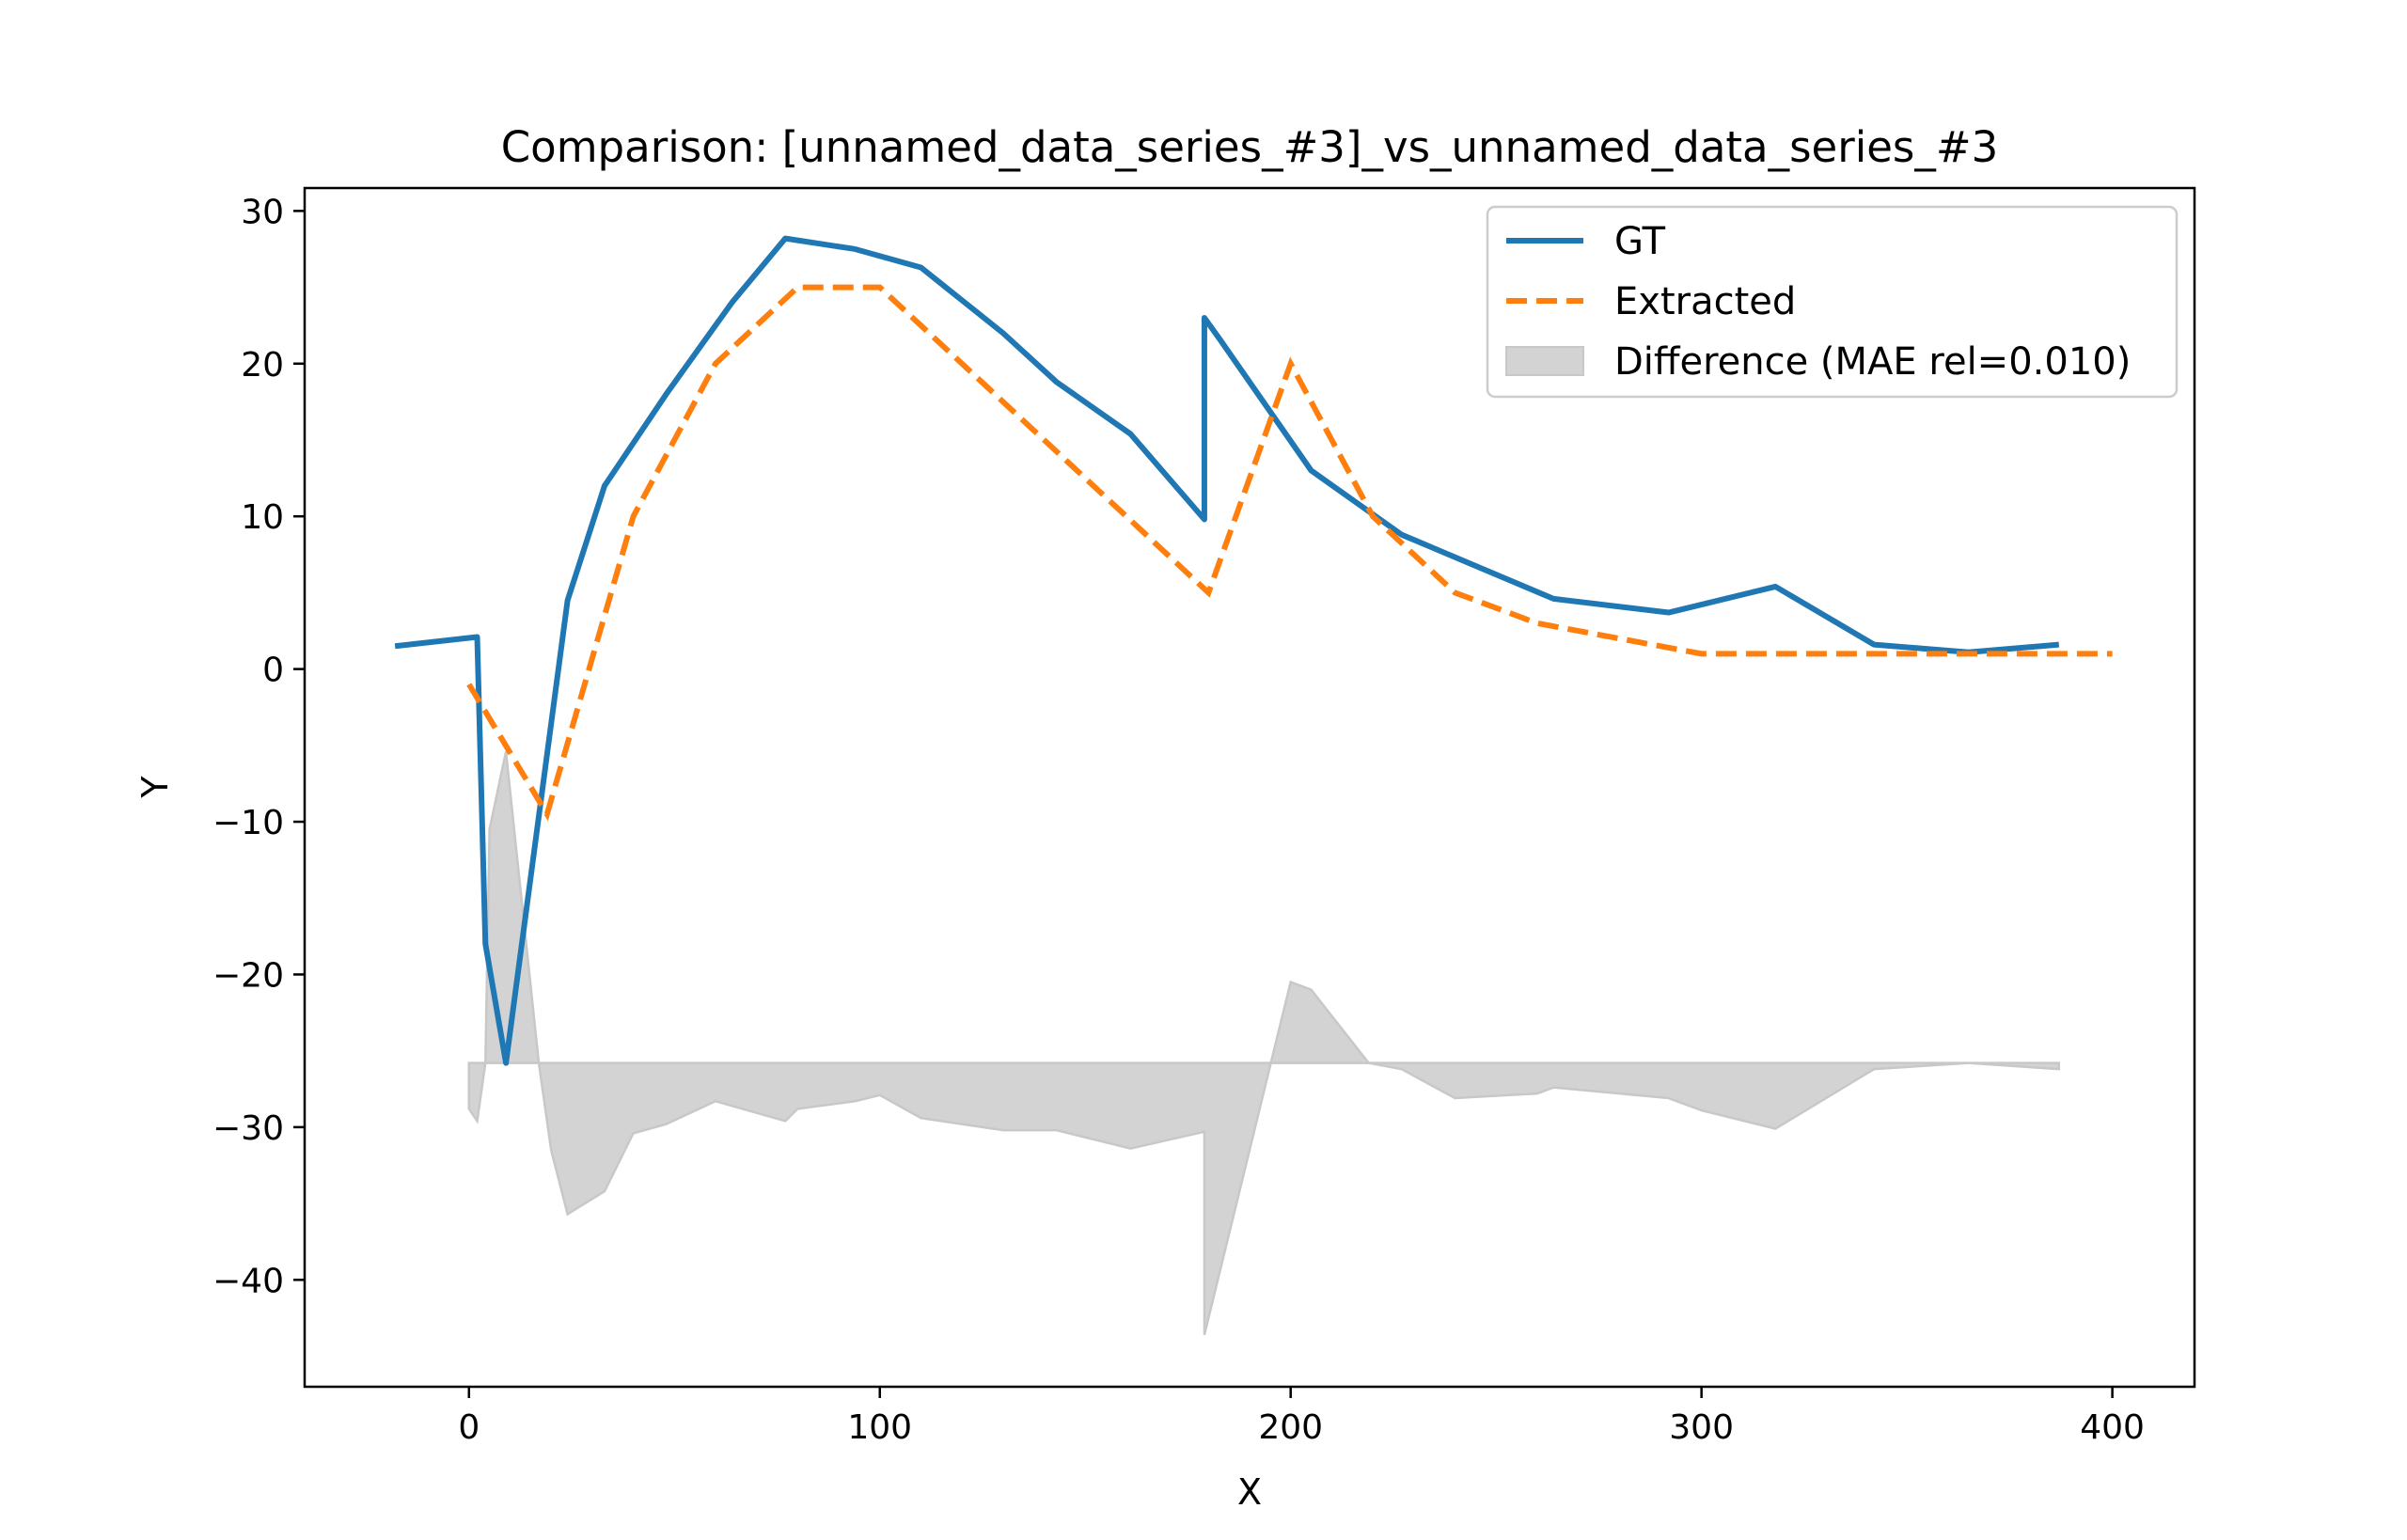 The width and height of the screenshot is (2407, 1540). I want to click on x-tick-label: 0, so click(469, 1428).